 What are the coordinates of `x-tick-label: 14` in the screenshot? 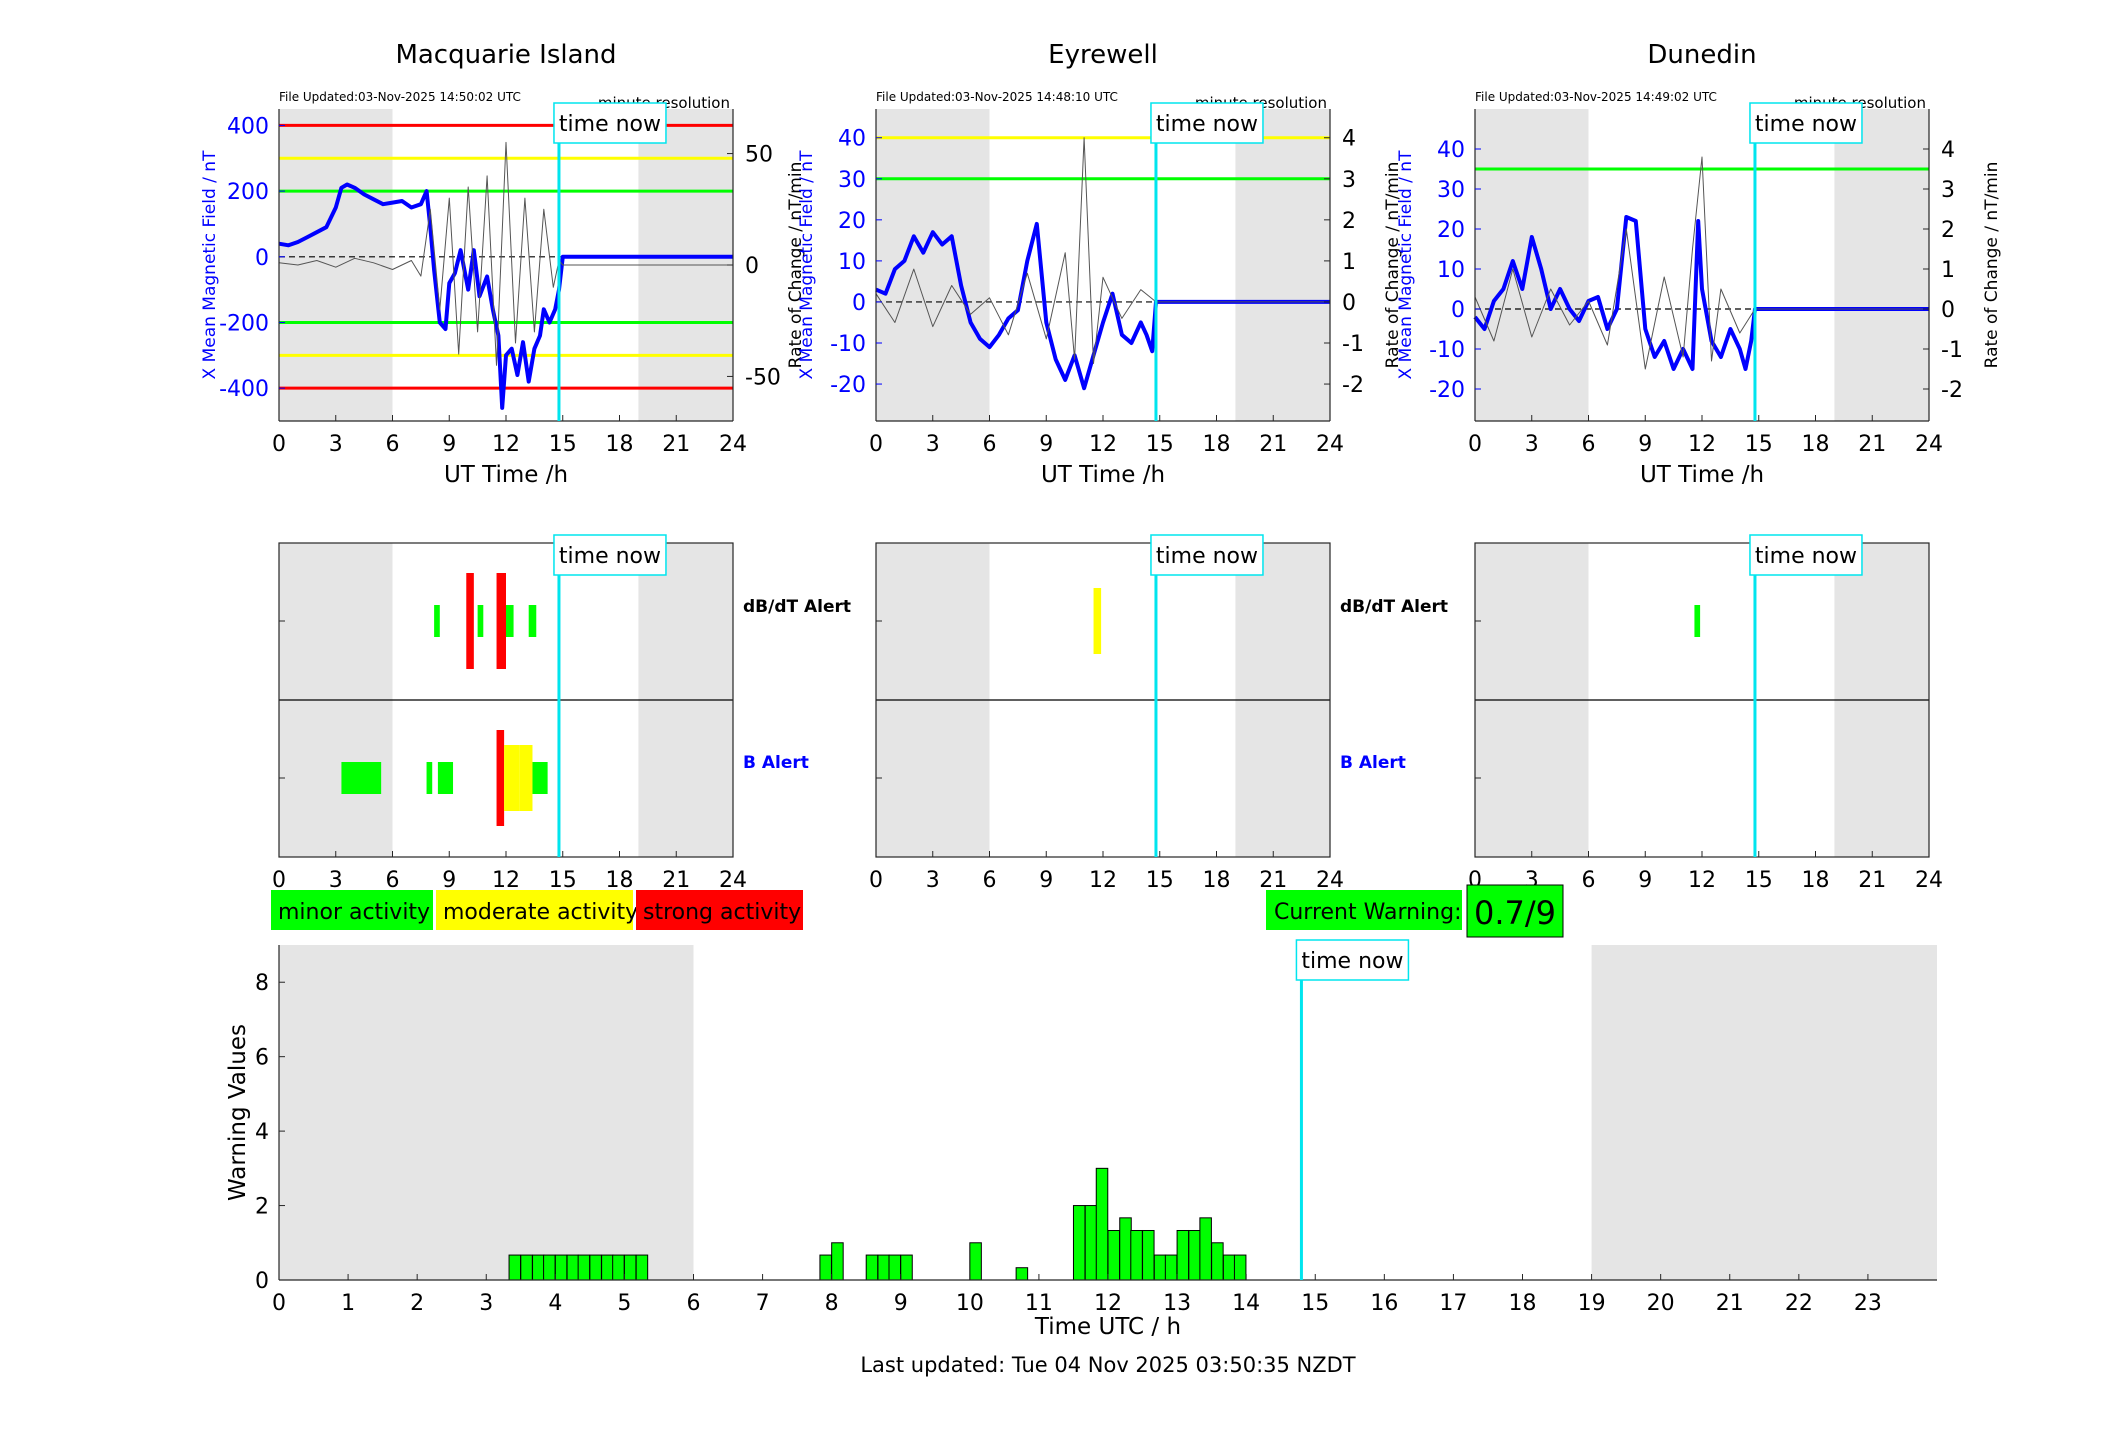 It's located at (1246, 1303).